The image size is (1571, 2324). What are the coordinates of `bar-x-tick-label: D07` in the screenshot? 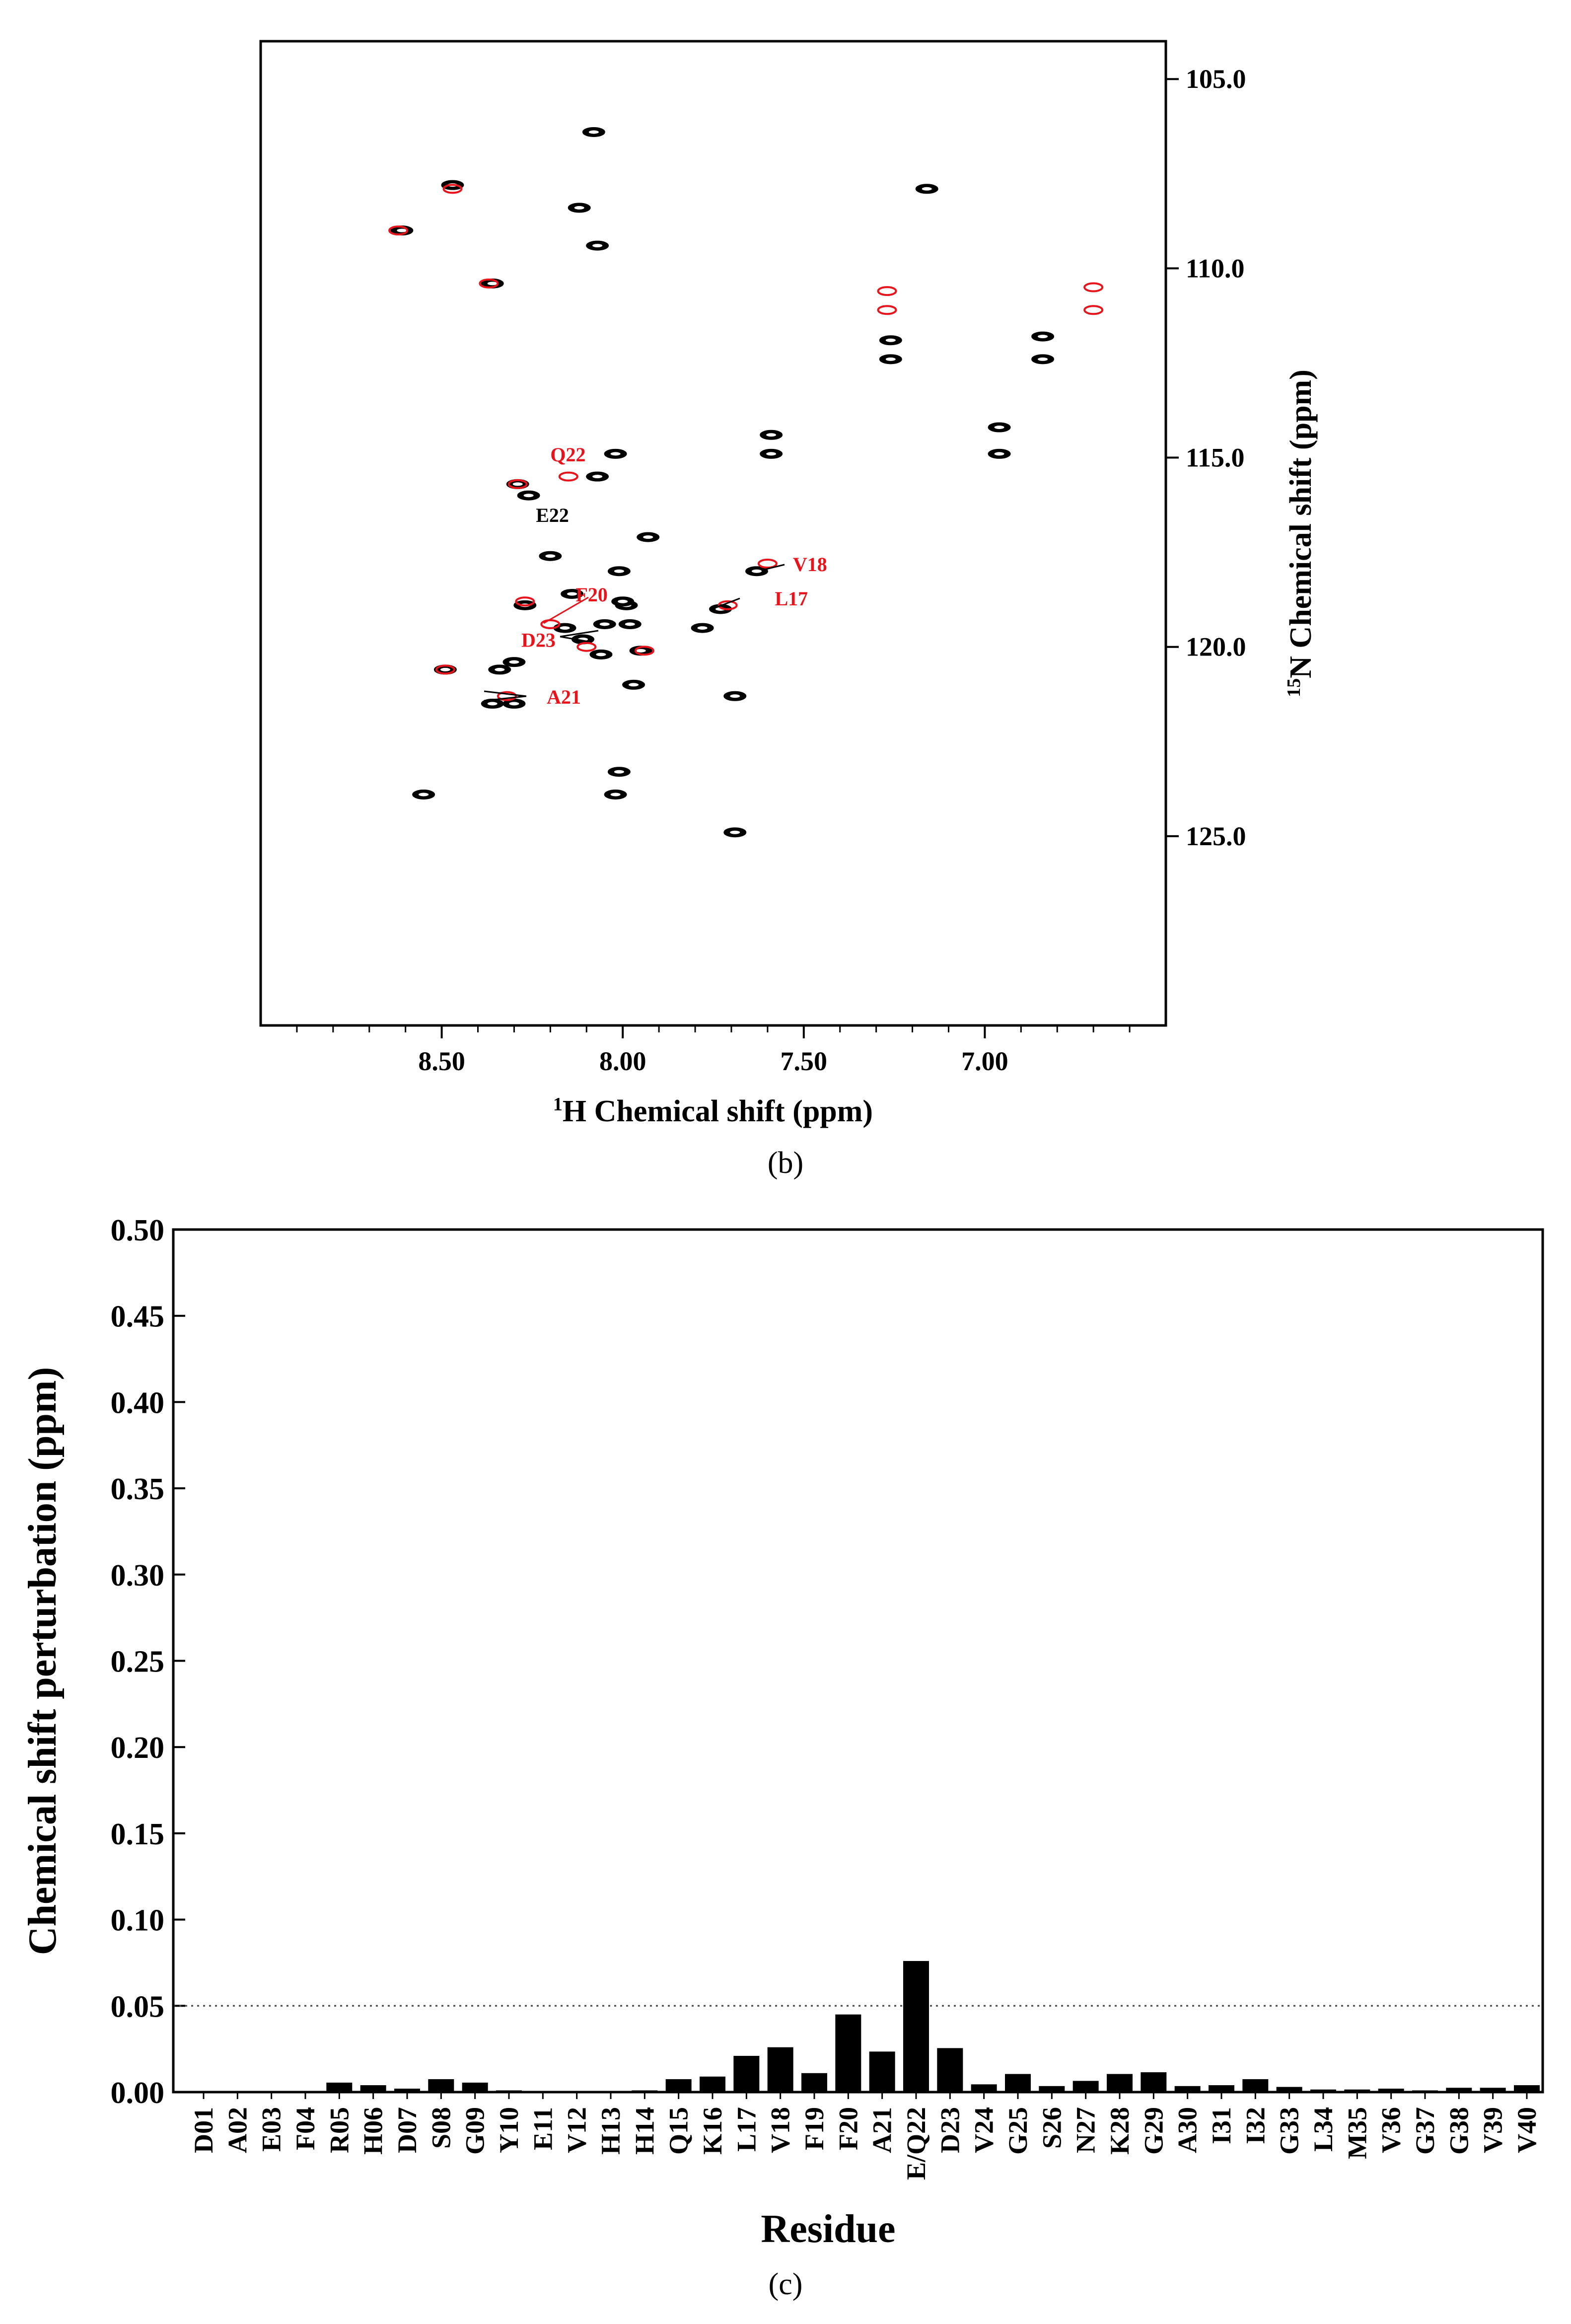 It's located at (407, 2130).